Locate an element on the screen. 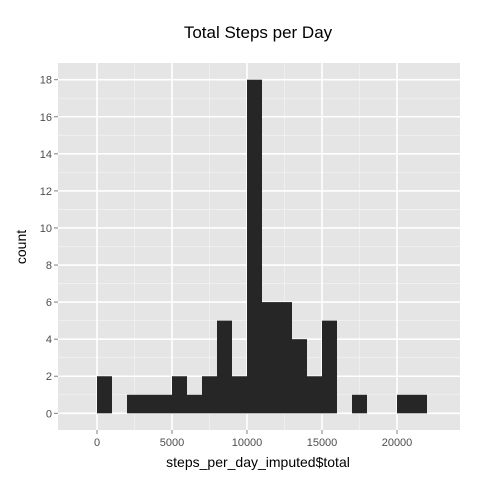 This screenshot has height=480, width=480. x-axis-label: steps_per_day_imputed$total is located at coordinates (258, 462).